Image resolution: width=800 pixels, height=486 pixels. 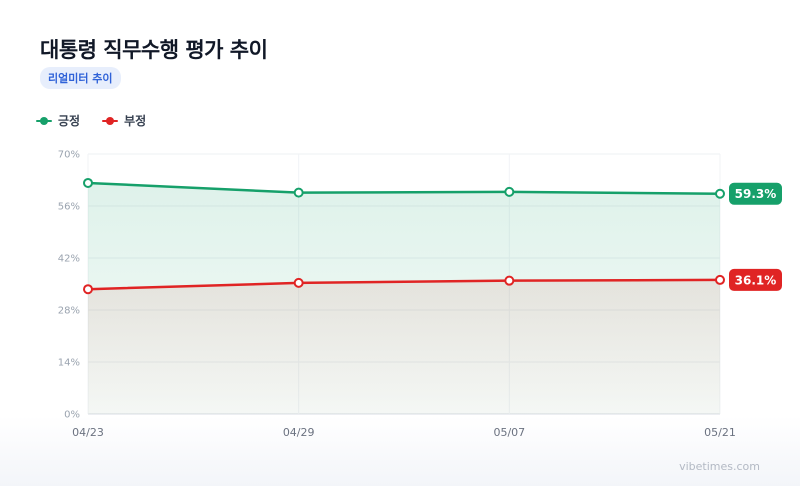 What do you see at coordinates (110, 121) in the screenshot?
I see `legend-marker-negative` at bounding box center [110, 121].